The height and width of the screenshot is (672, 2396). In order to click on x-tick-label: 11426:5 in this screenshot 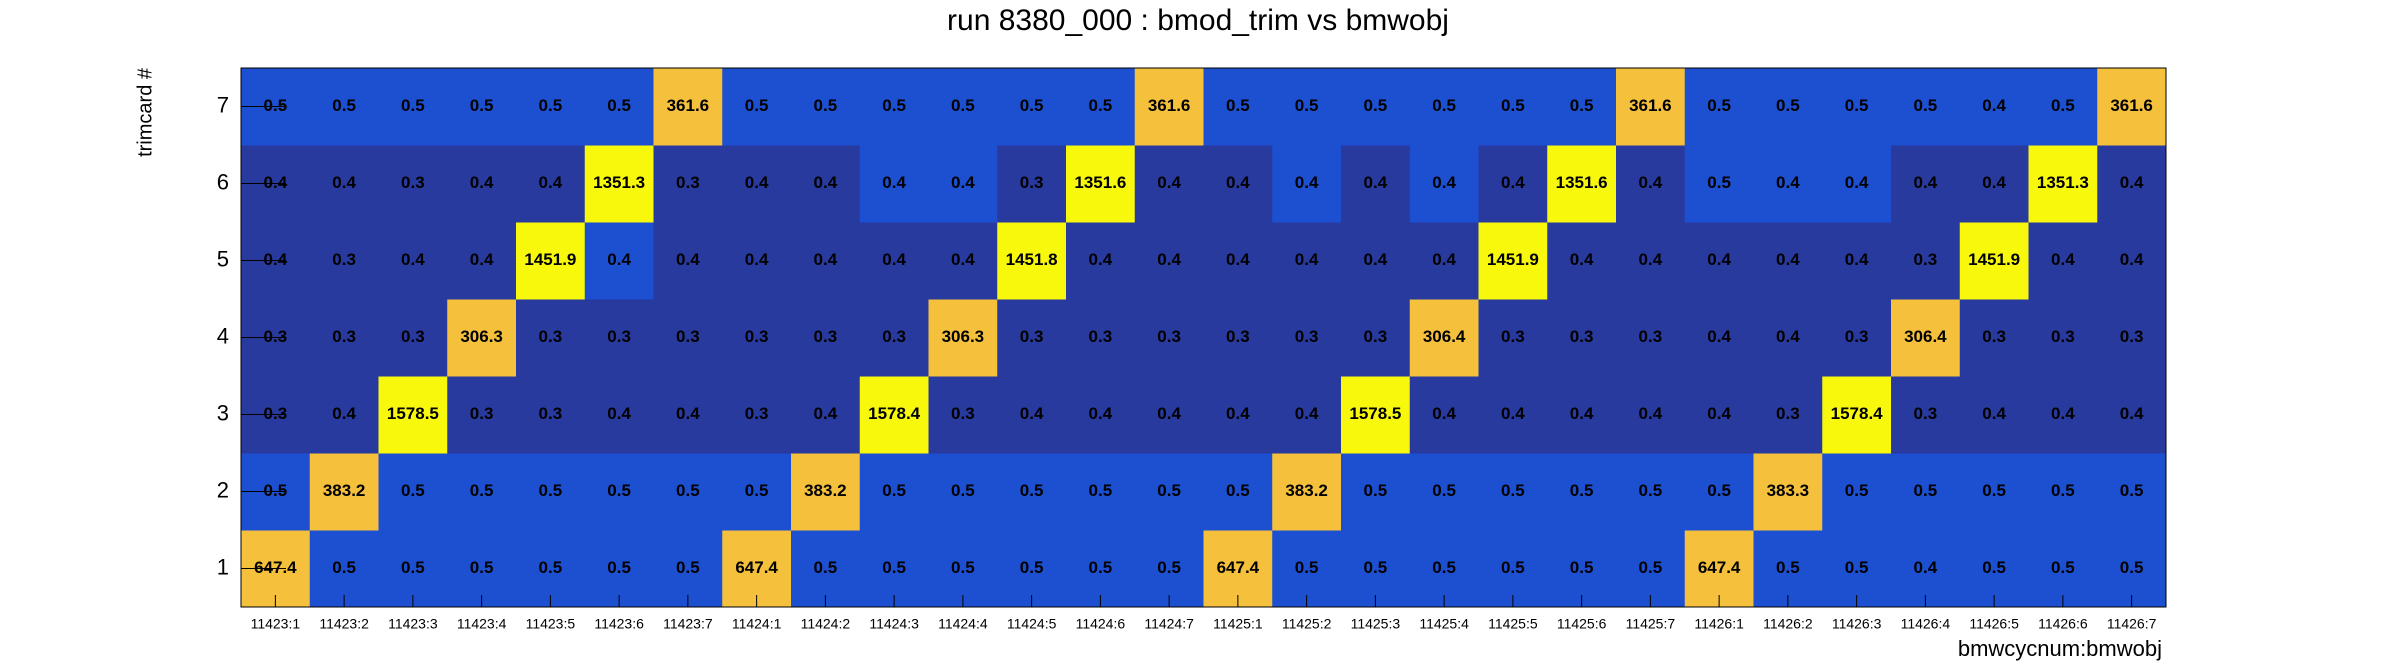, I will do `click(1994, 624)`.